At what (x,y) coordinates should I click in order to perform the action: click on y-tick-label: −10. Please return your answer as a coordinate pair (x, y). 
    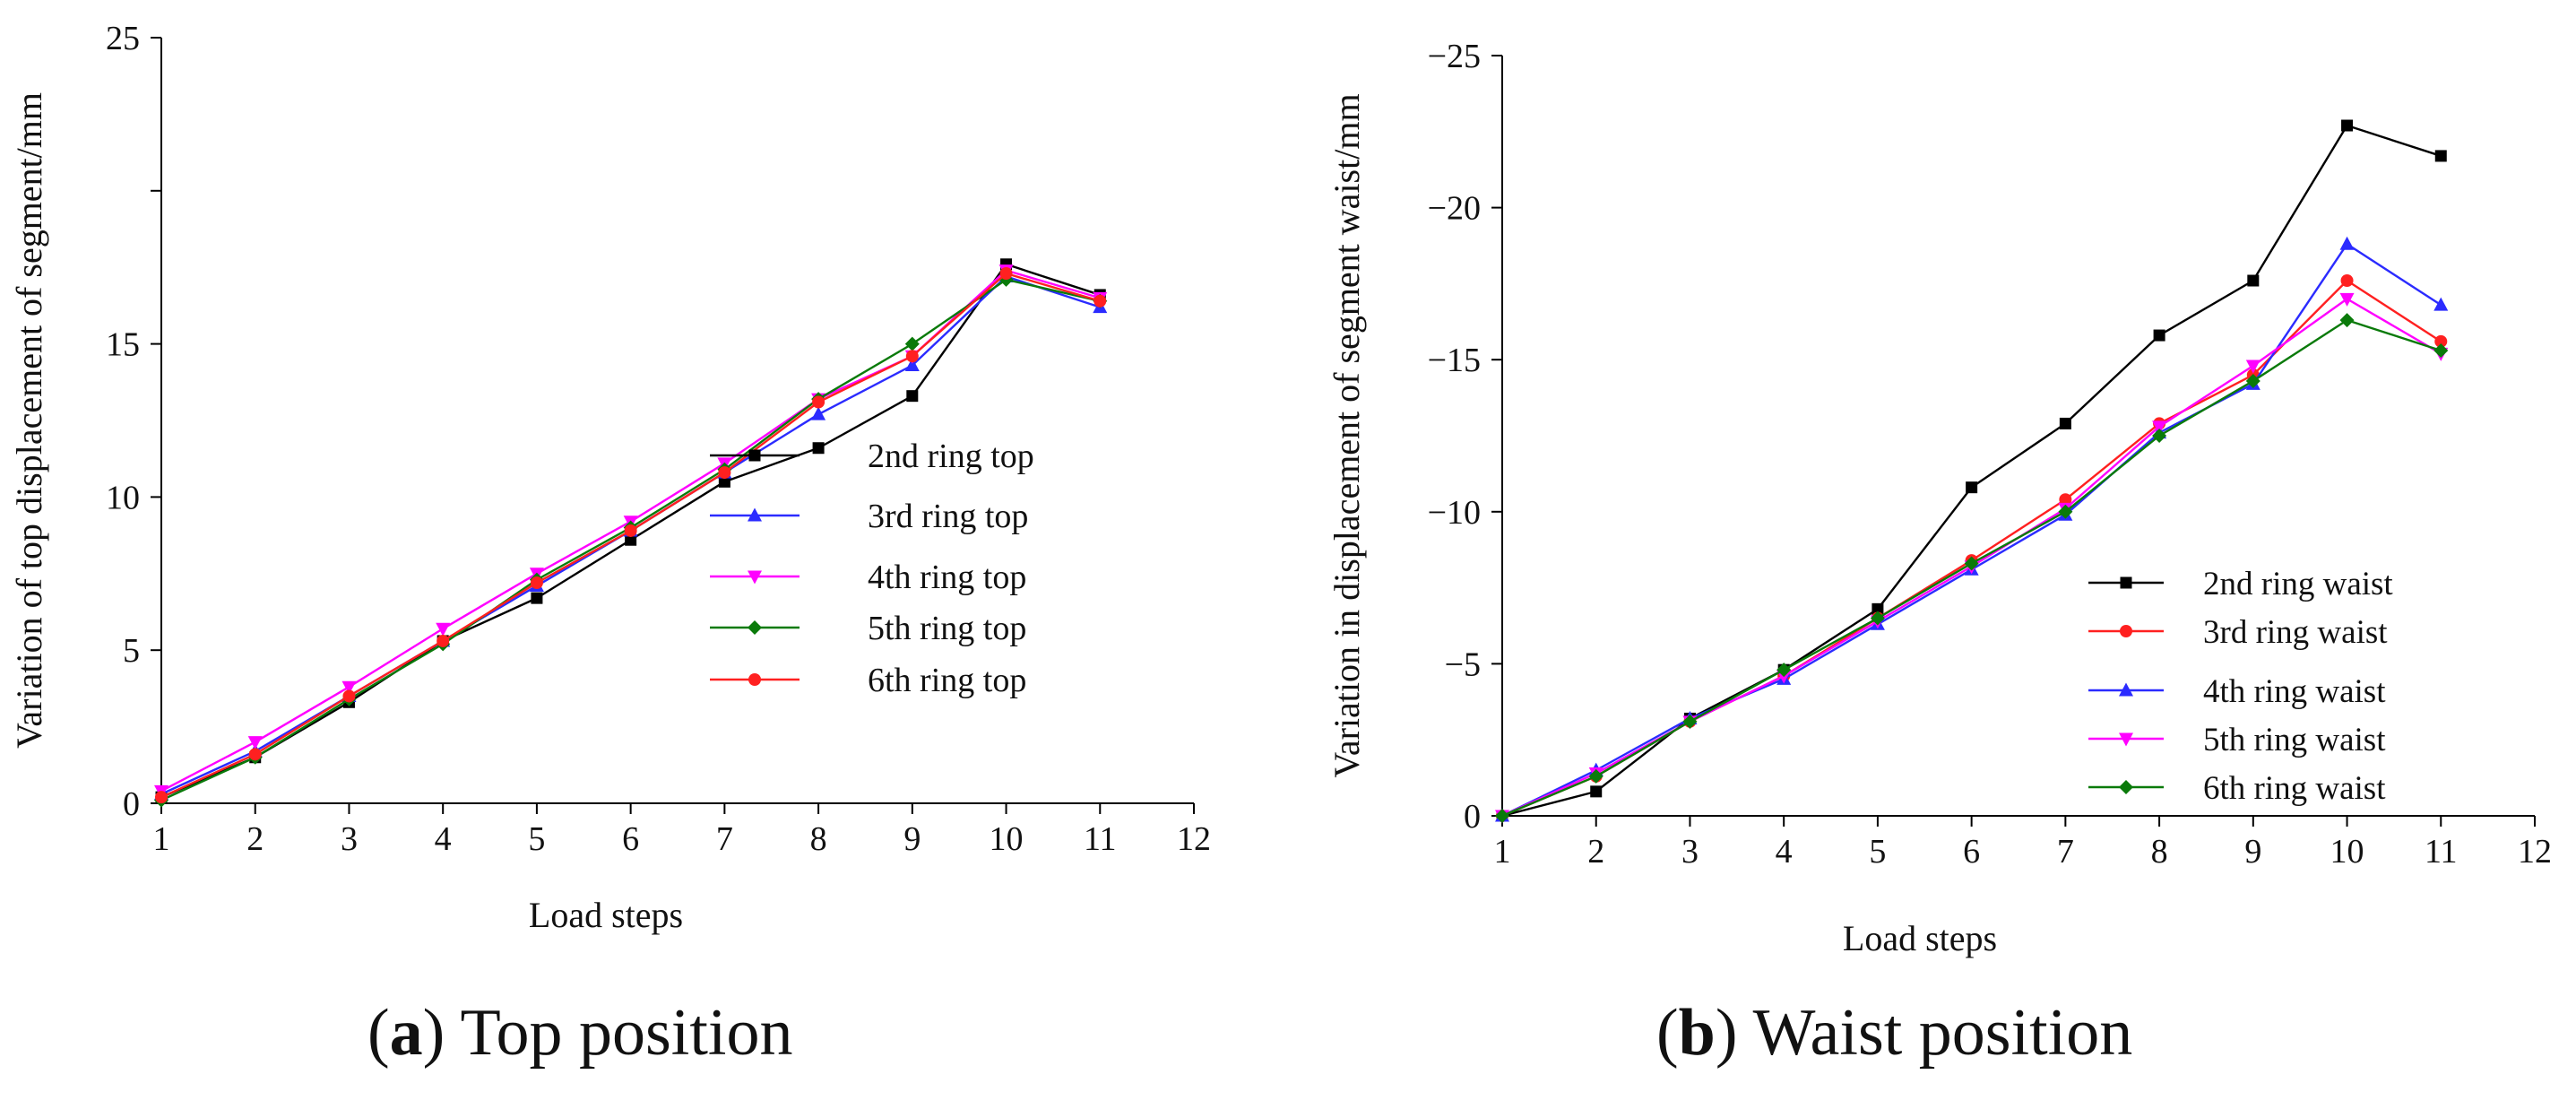
    Looking at the image, I should click on (1454, 513).